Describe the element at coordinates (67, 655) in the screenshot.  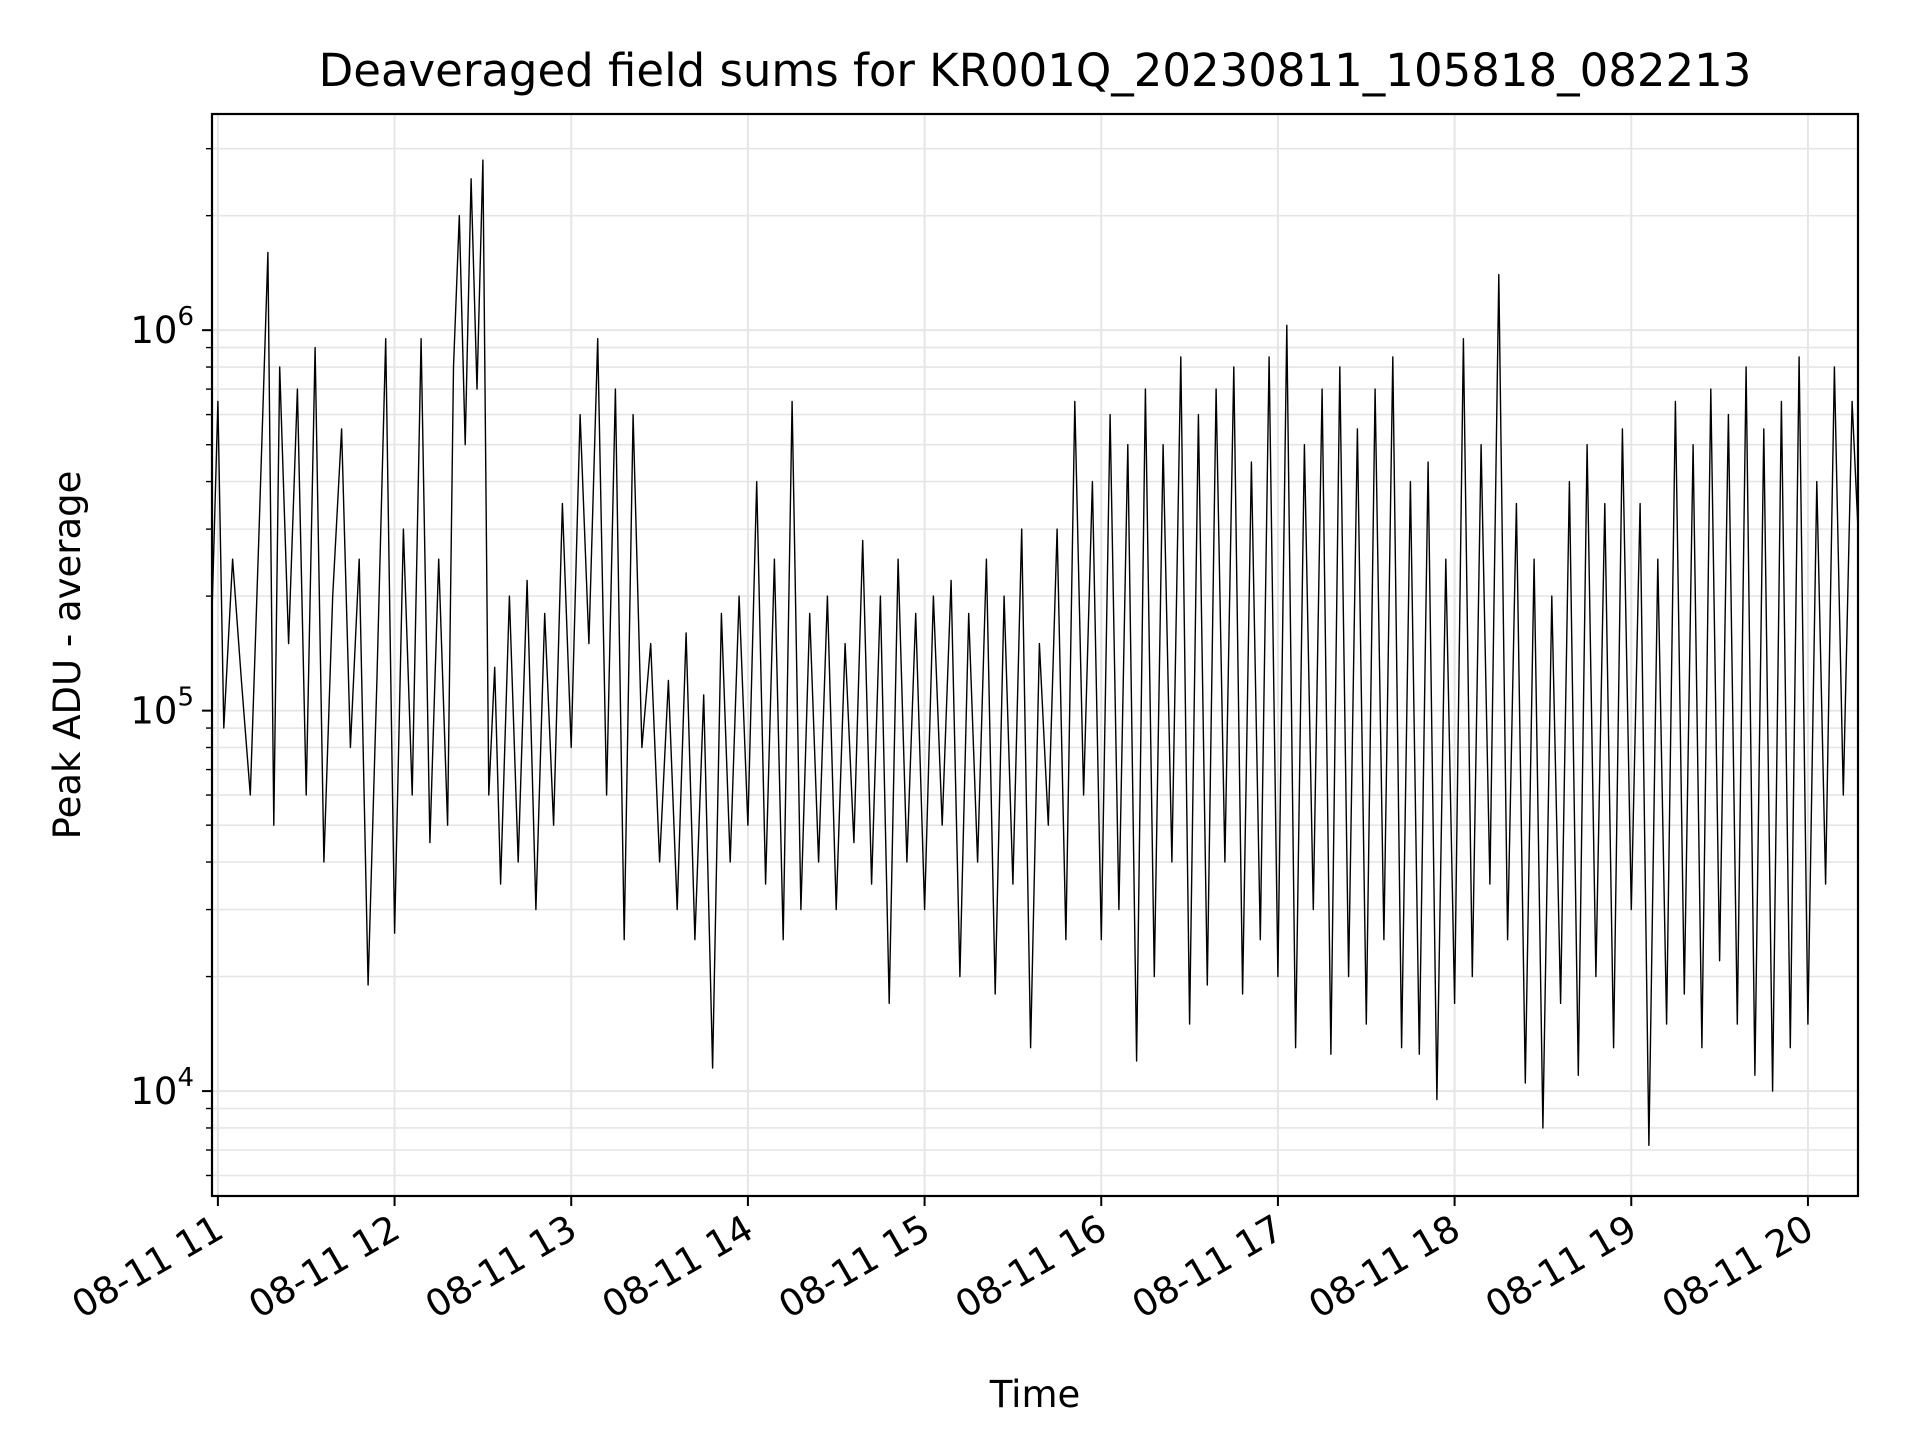
I see `y-axis-label: Peak ADU - average` at that location.